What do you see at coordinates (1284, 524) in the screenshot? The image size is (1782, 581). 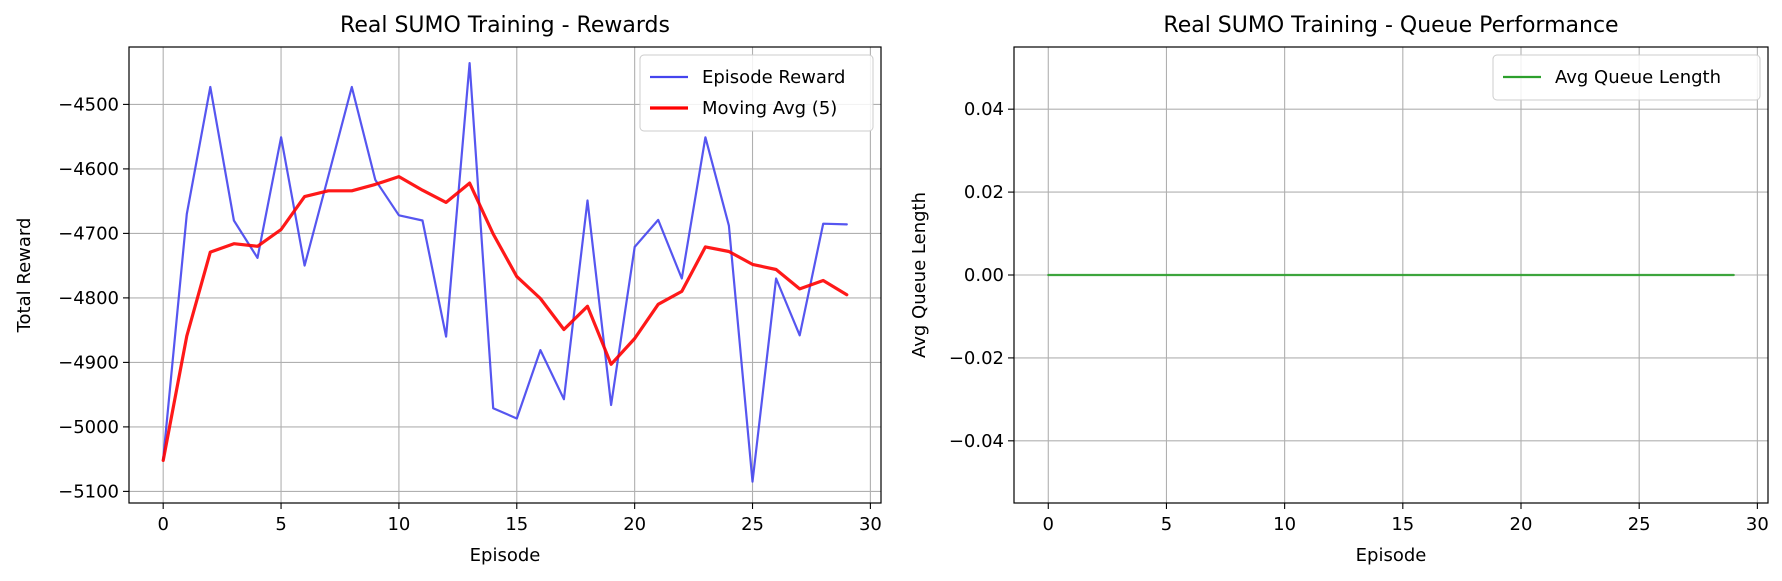 I see `queue-x-tick-label: 10` at bounding box center [1284, 524].